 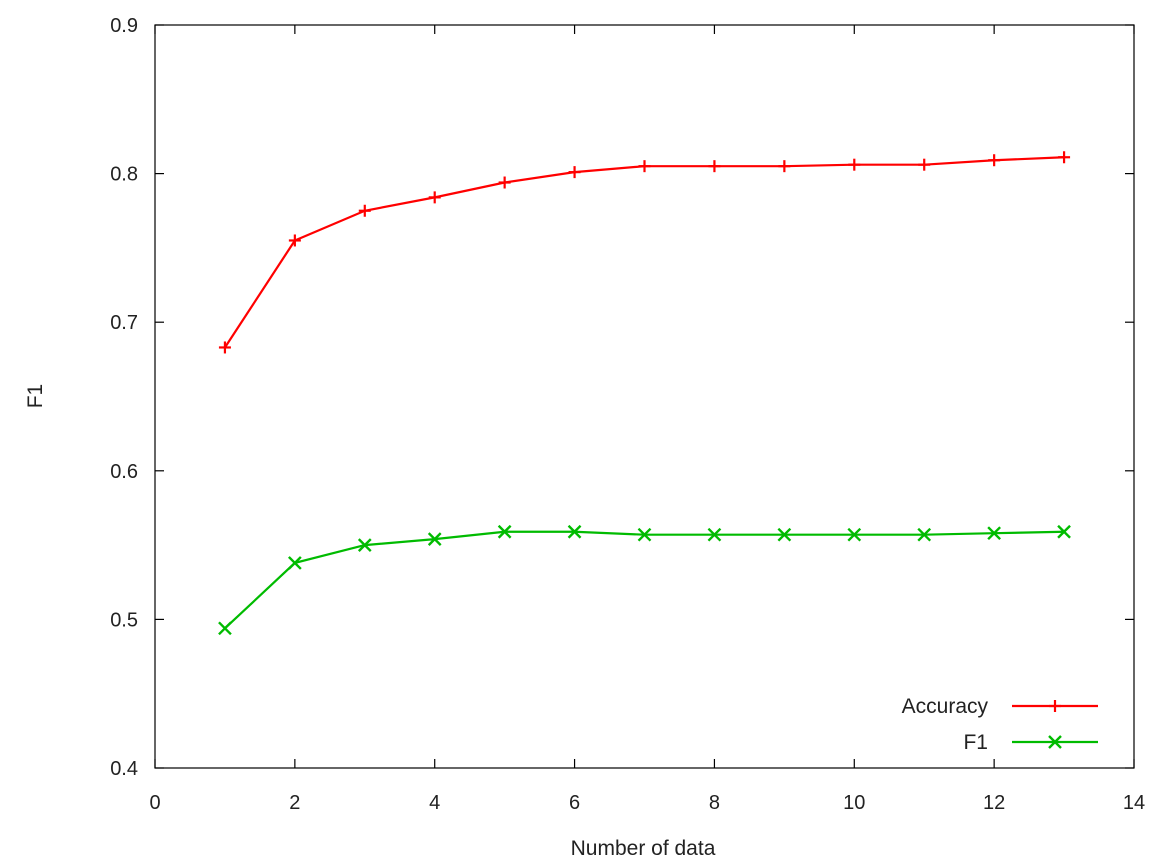 I want to click on x-tick-label: 2, so click(x=294, y=803).